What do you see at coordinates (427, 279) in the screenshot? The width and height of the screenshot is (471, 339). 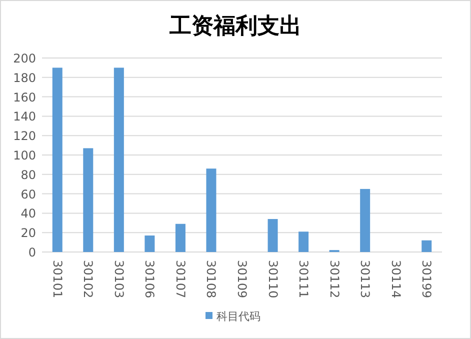 I see `x-tick-label: 30199` at bounding box center [427, 279].